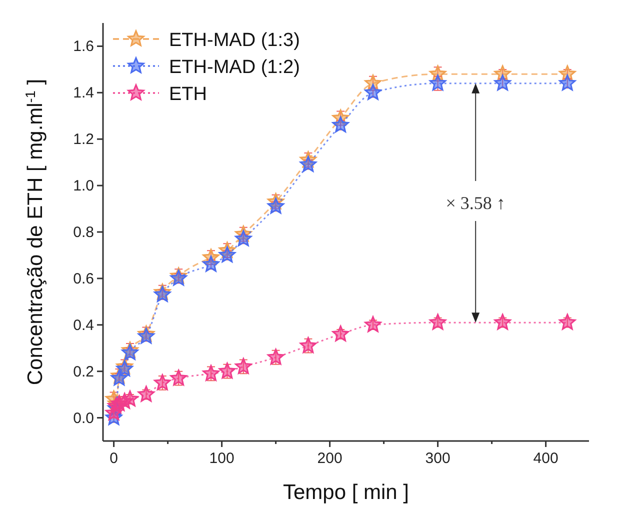 The height and width of the screenshot is (521, 621). What do you see at coordinates (545, 458) in the screenshot?
I see `x-tick-label: 400` at bounding box center [545, 458].